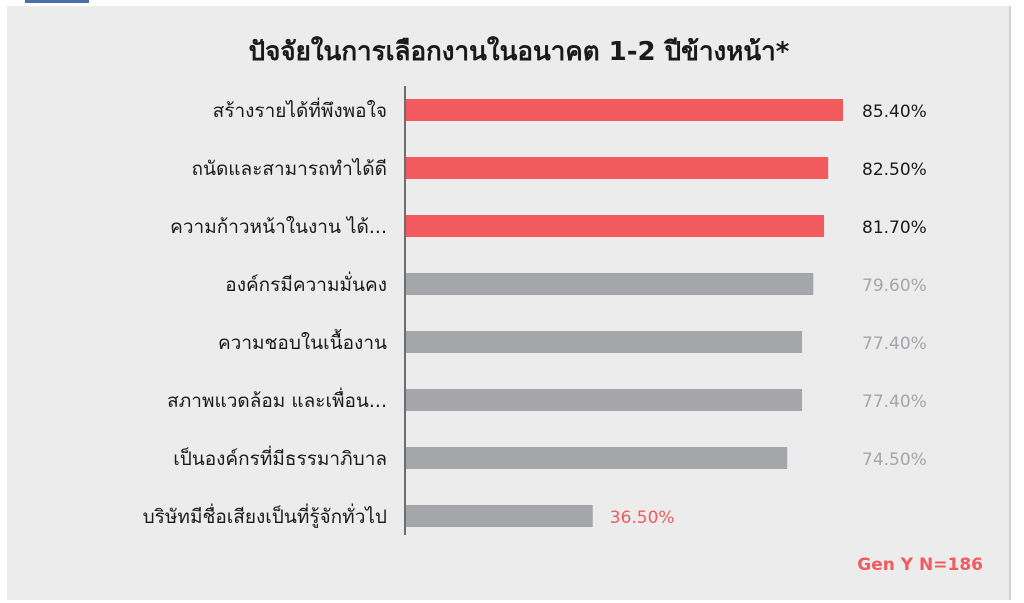  Describe the element at coordinates (302, 341) in the screenshot. I see `category-label-5: ความชอบในเนื้องาน` at that location.